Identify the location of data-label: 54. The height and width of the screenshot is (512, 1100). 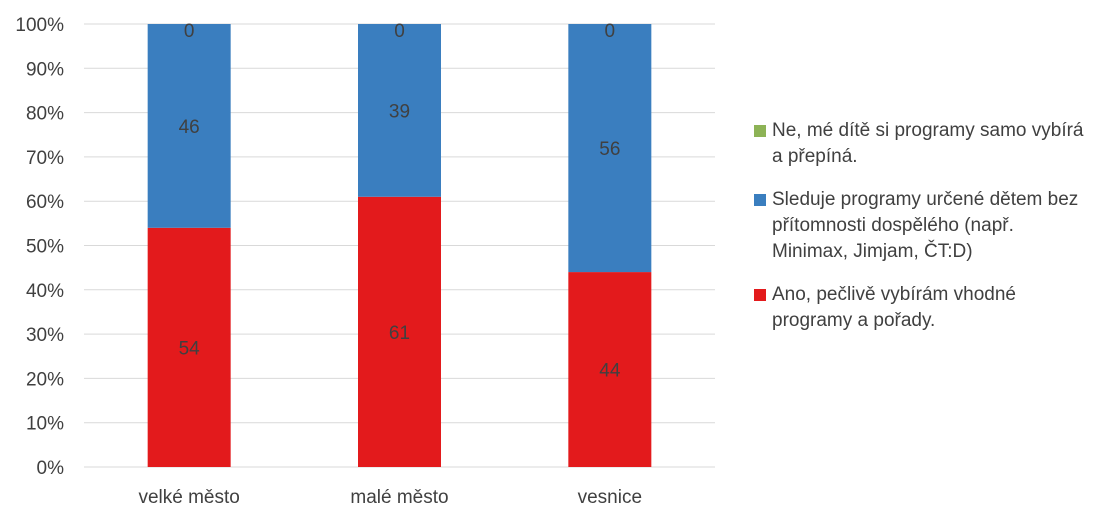
(190, 348).